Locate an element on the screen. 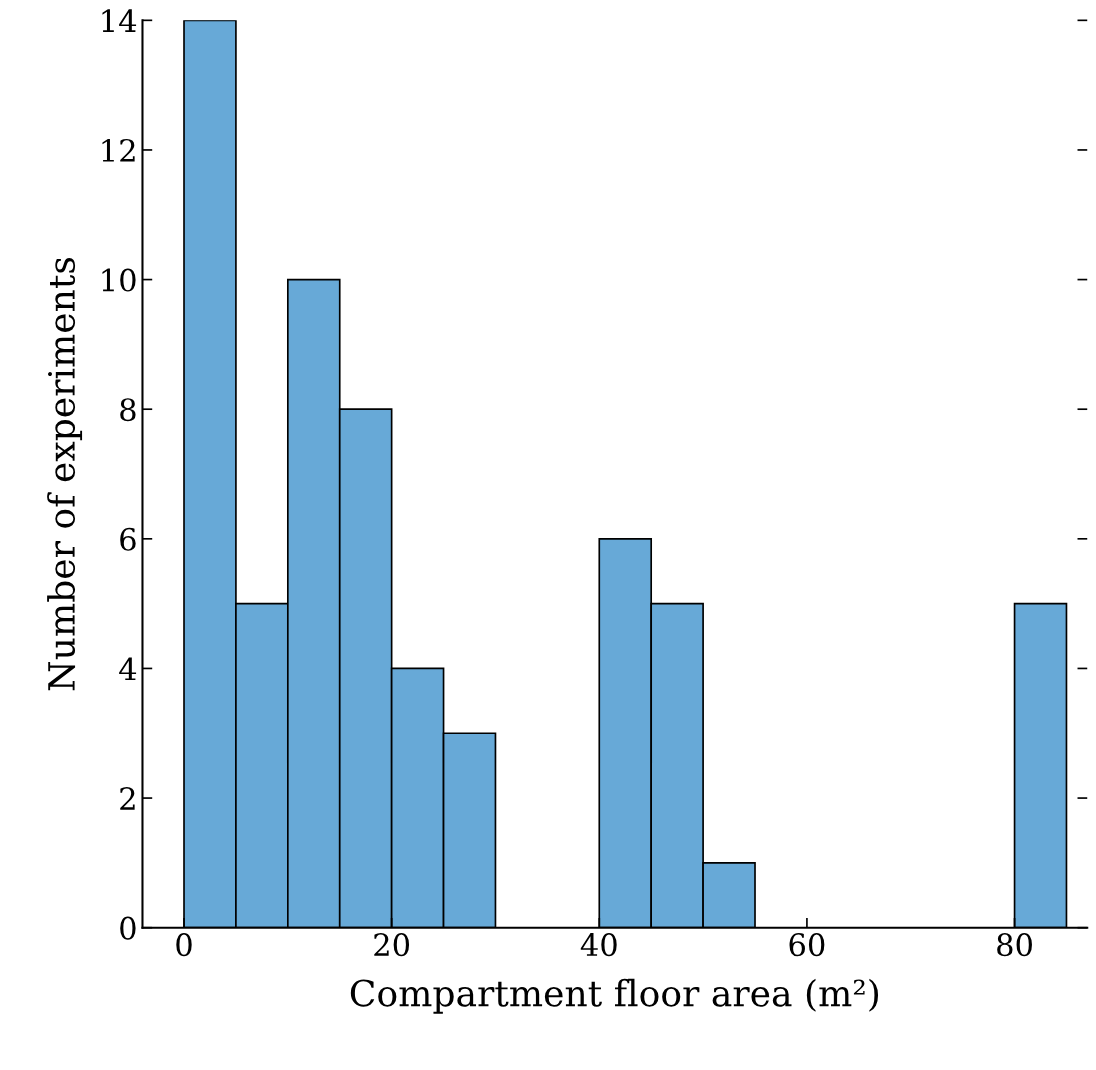 The width and height of the screenshot is (1096, 1070). y-tick-label: 10 is located at coordinates (119, 280).